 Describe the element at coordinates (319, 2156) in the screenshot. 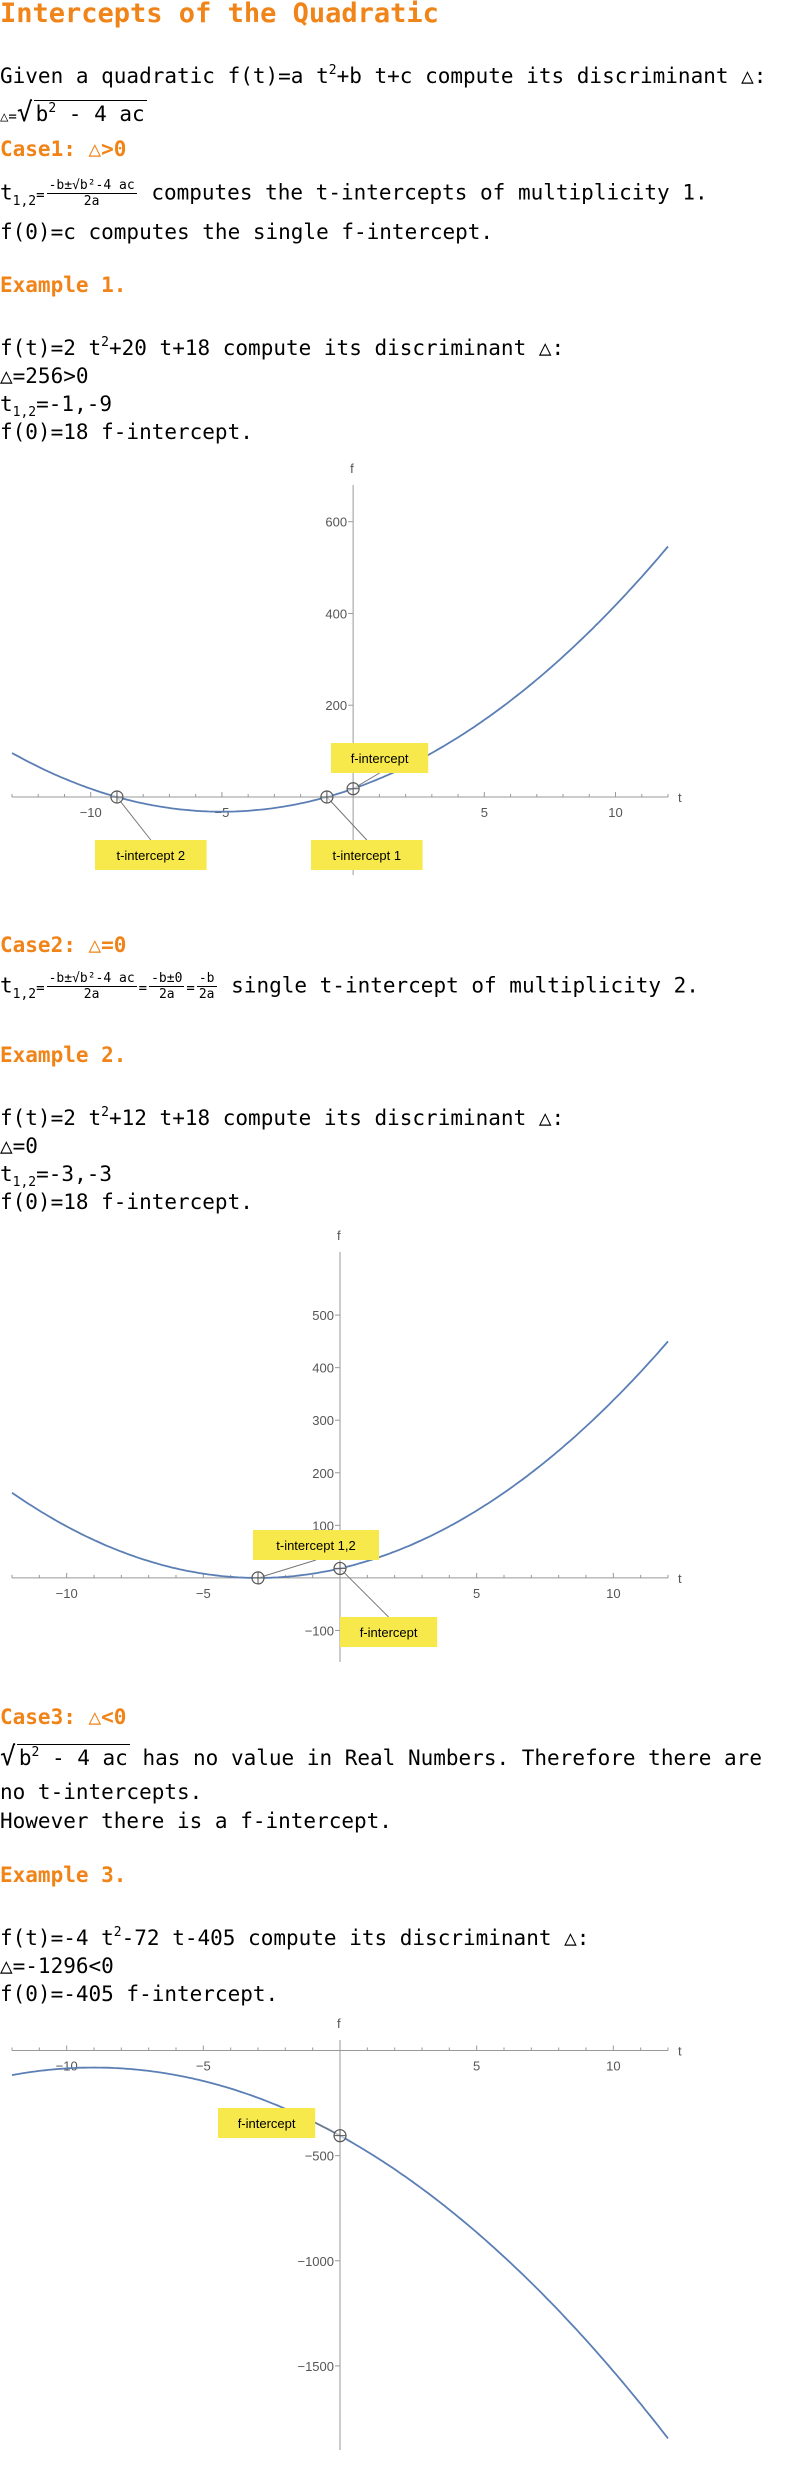

I see `y-tick-label: −500` at that location.